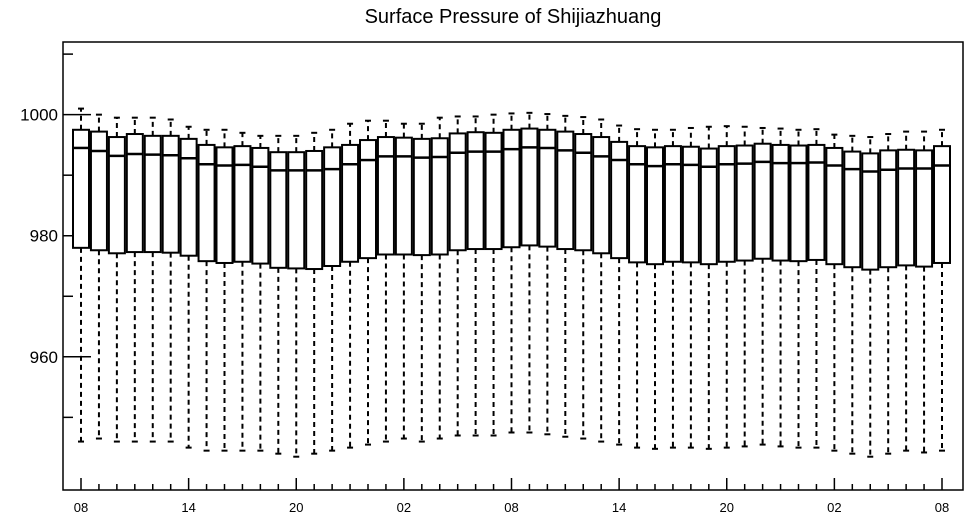  I want to click on y-tick-label: 1000, so click(39, 115).